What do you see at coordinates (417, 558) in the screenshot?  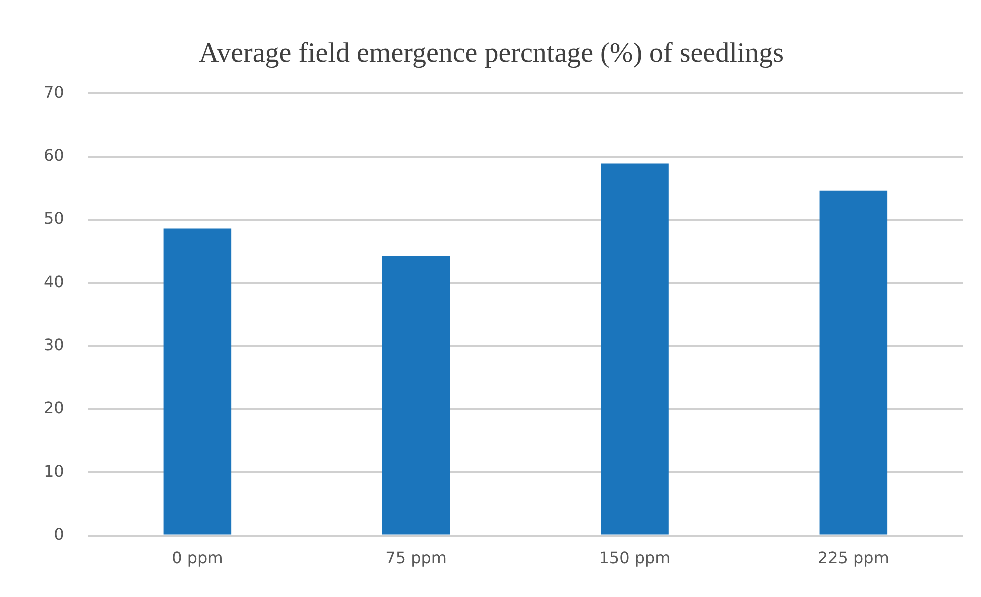 I see `x-tick-label: 75 ppm` at bounding box center [417, 558].